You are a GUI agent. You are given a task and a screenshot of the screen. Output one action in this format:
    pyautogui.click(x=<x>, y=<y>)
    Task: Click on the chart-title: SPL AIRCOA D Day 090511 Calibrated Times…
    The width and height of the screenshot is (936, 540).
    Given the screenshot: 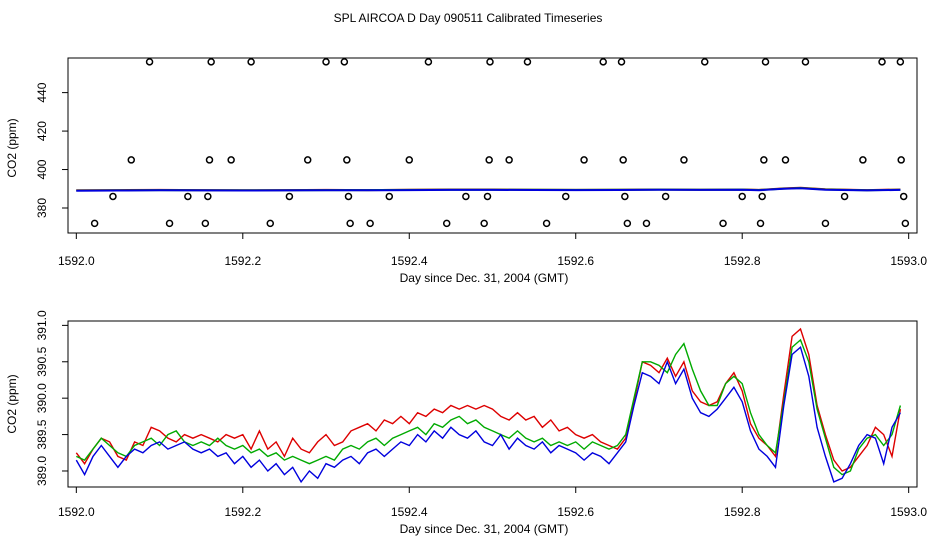 What is the action you would take?
    pyautogui.click(x=468, y=18)
    